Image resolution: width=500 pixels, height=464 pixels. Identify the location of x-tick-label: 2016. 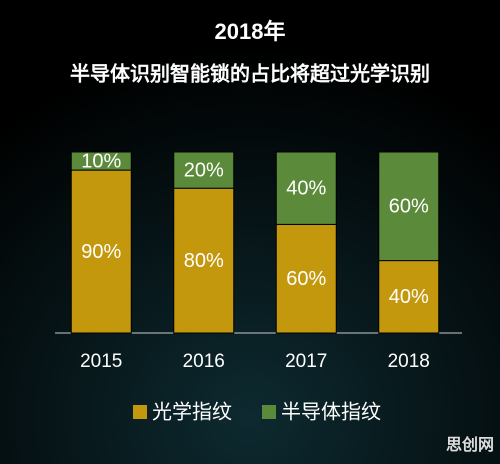
(204, 361).